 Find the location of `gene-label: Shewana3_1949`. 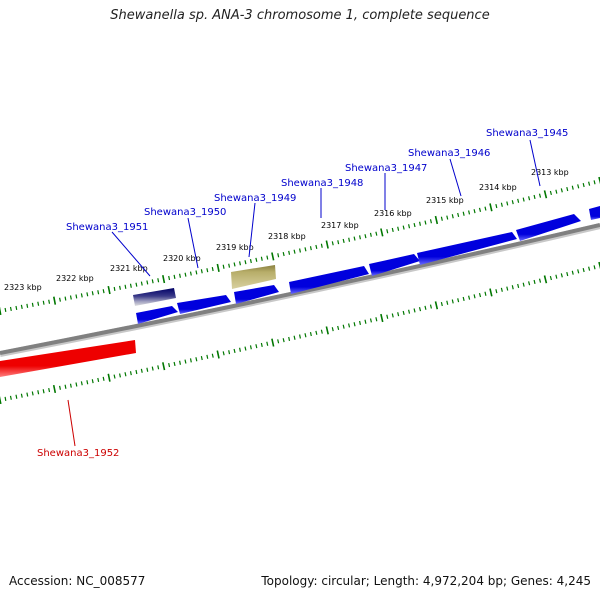

gene-label: Shewana3_1949 is located at coordinates (255, 198).